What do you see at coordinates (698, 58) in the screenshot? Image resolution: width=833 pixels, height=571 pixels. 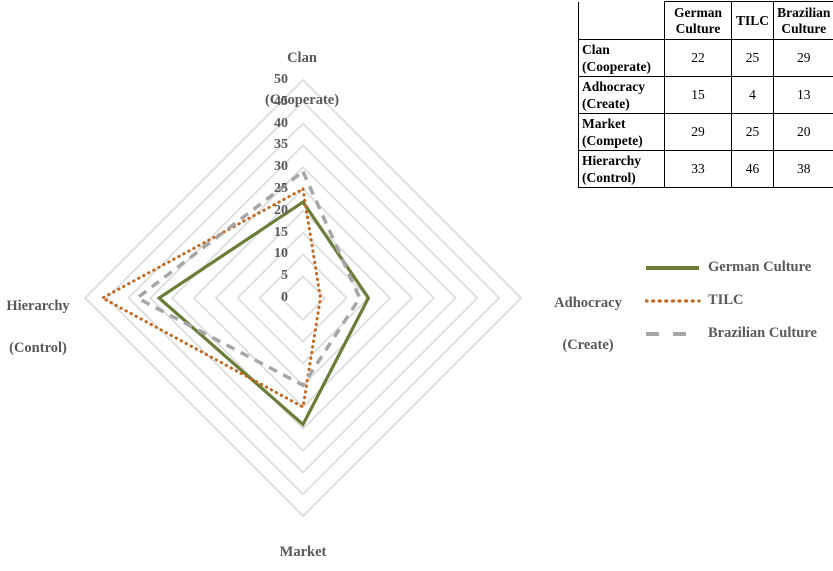 I see `table-cell: 22` at bounding box center [698, 58].